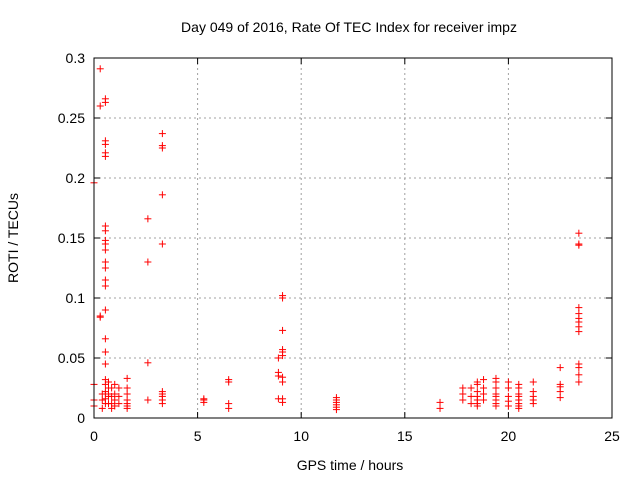  I want to click on y-tick-label: 0.15, so click(71, 238).